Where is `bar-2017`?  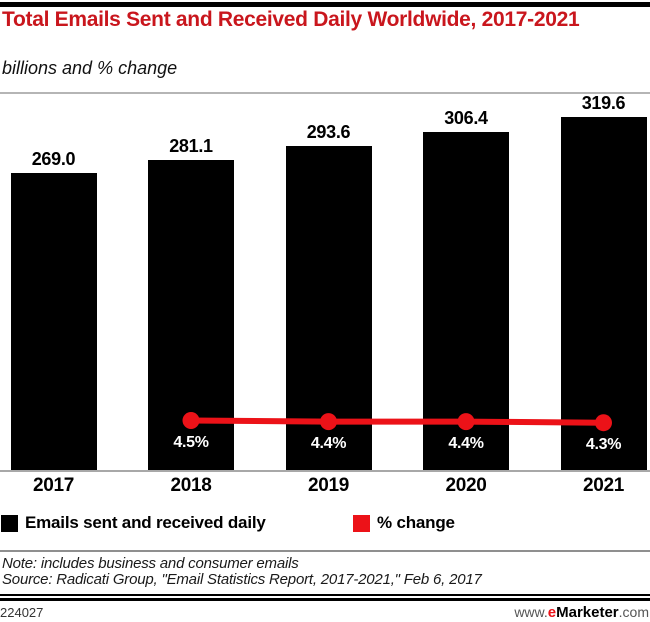
bar-2017 is located at coordinates (53, 321).